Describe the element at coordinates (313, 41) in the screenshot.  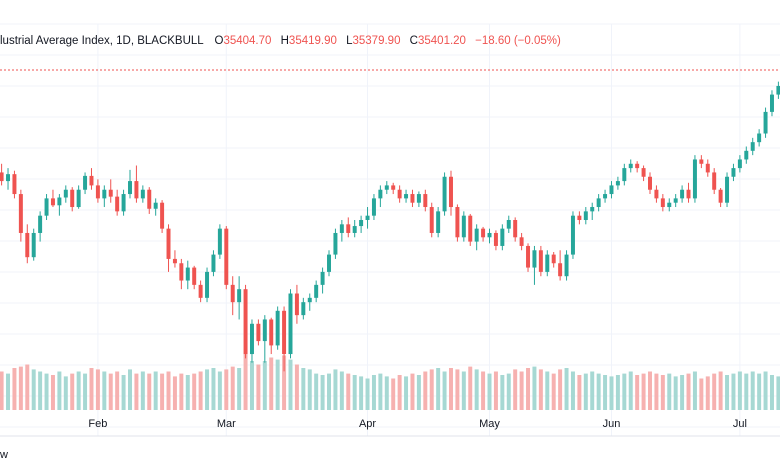
I see `high-value: 35419.90` at that location.